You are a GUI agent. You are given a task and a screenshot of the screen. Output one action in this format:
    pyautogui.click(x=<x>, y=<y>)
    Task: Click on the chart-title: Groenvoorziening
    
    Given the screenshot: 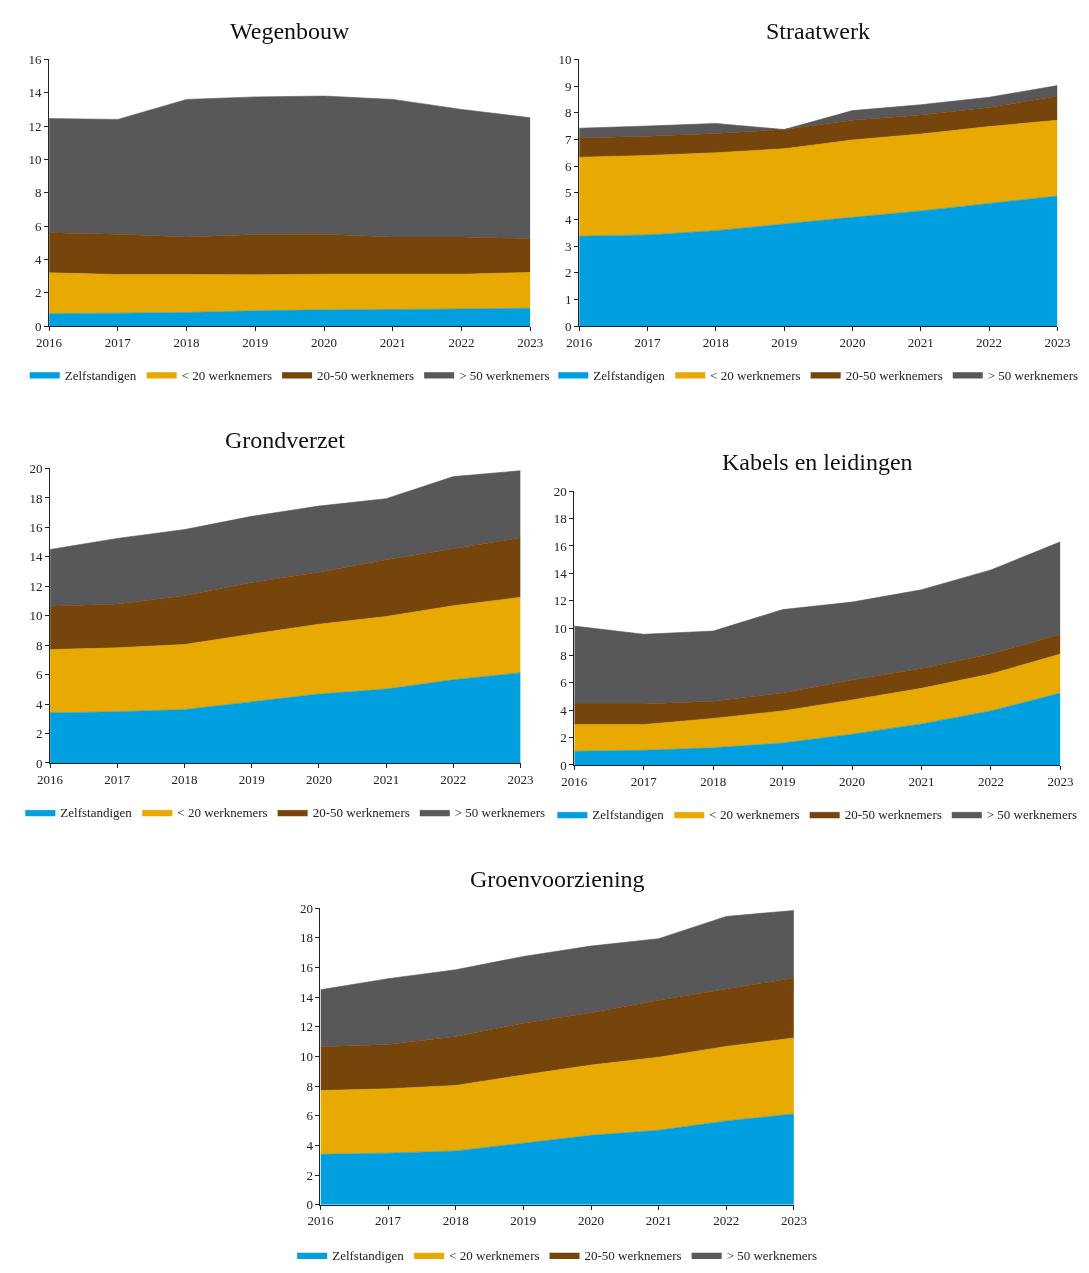 What is the action you would take?
    pyautogui.click(x=557, y=879)
    